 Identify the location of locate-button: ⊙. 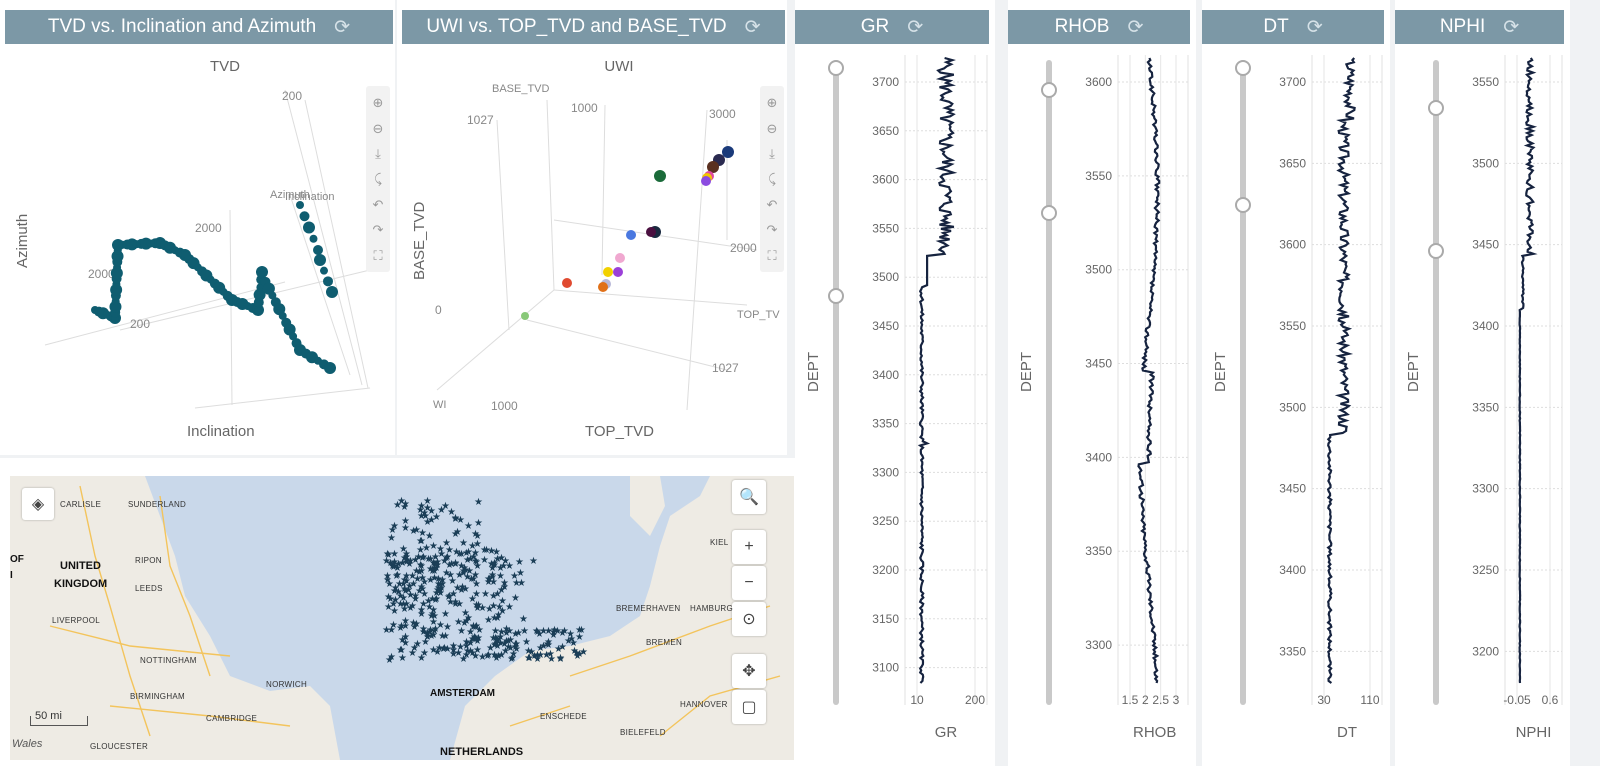
(749, 619).